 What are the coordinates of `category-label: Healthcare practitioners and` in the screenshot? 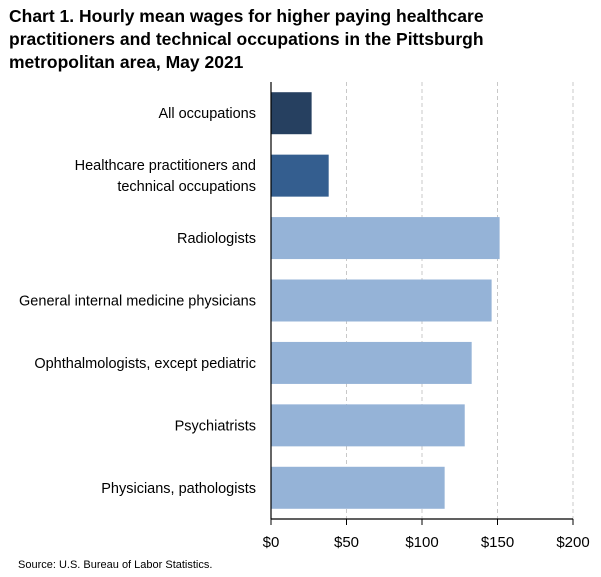 It's located at (165, 166).